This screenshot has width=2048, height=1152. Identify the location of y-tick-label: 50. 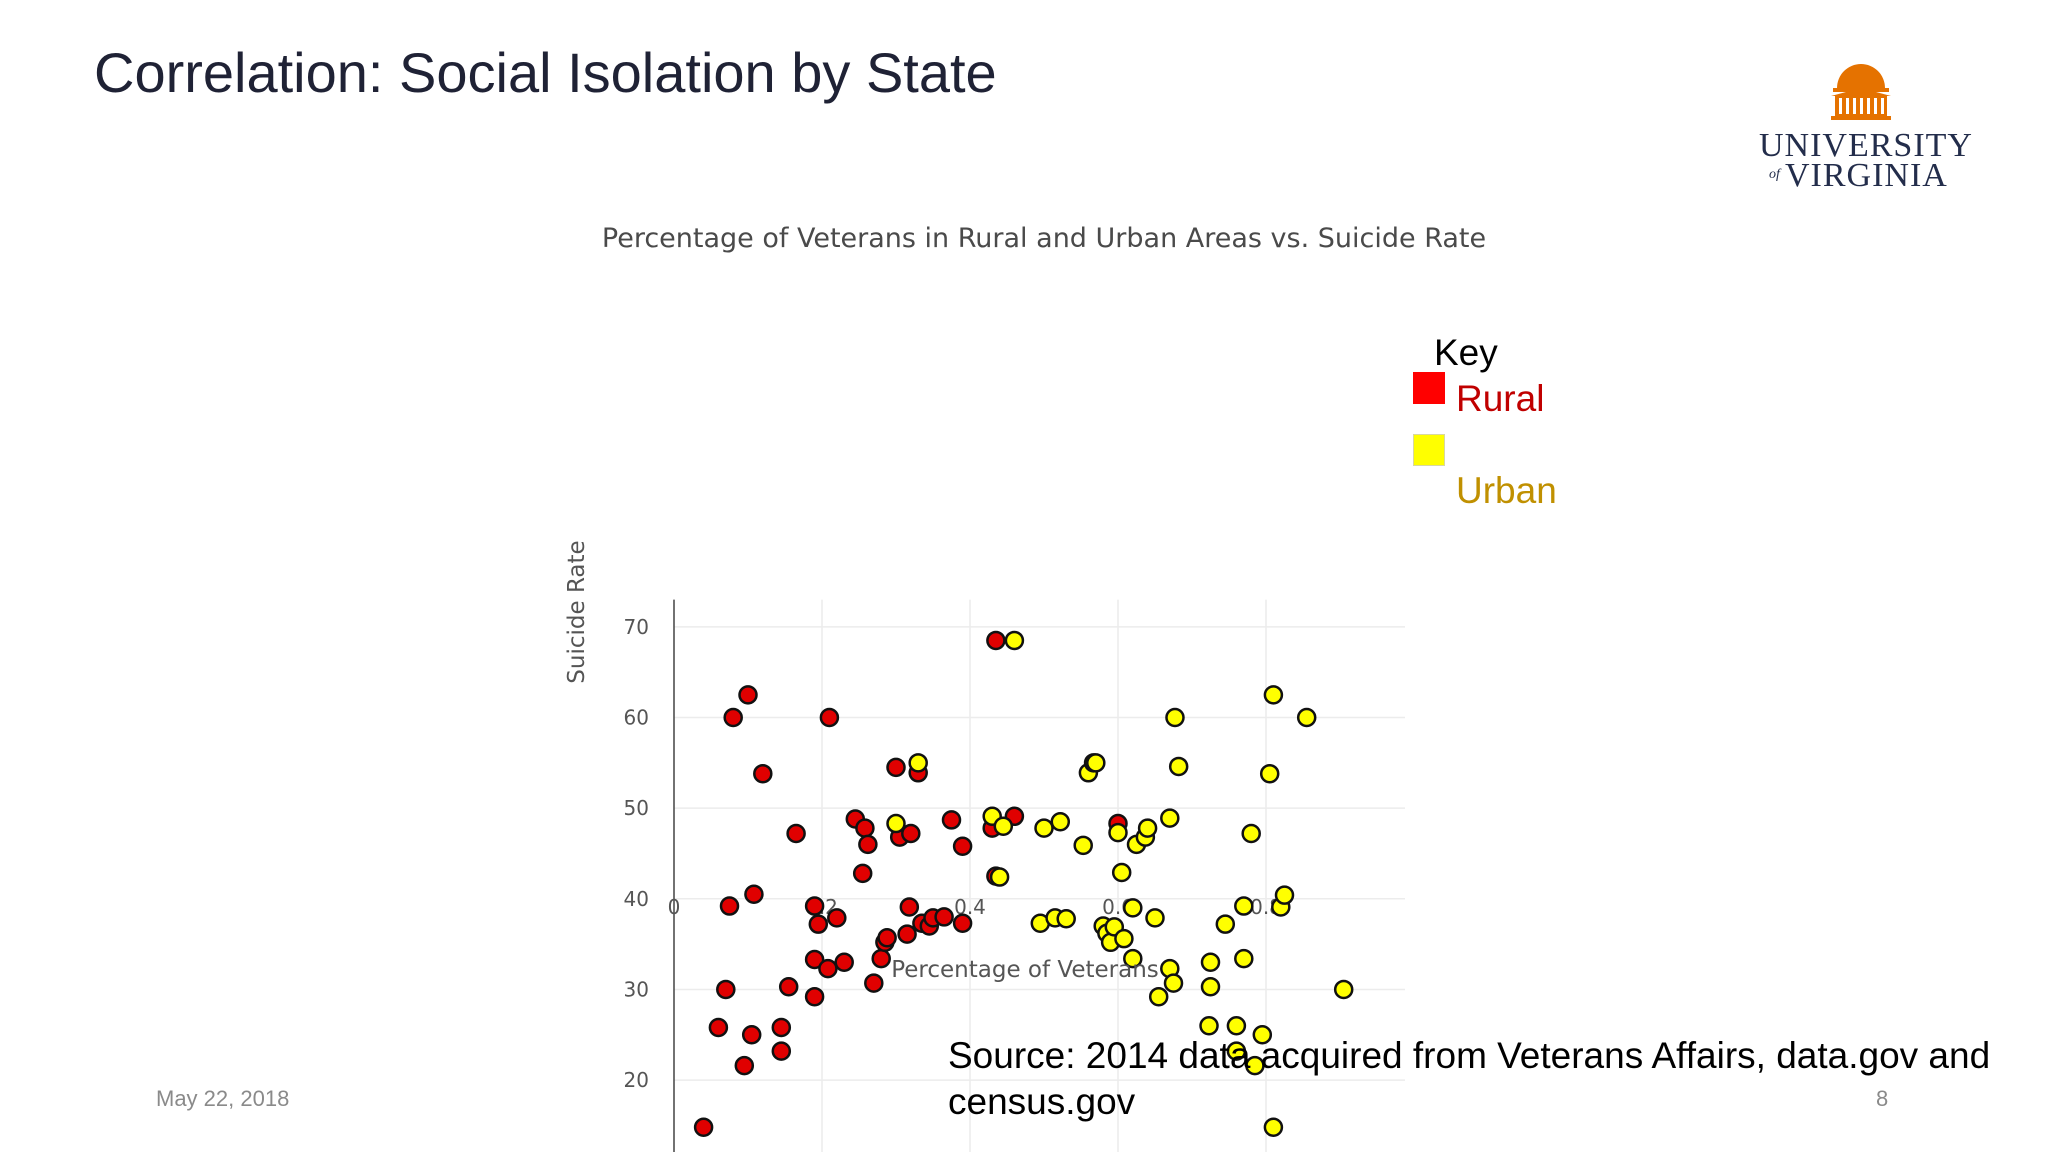
(636, 808).